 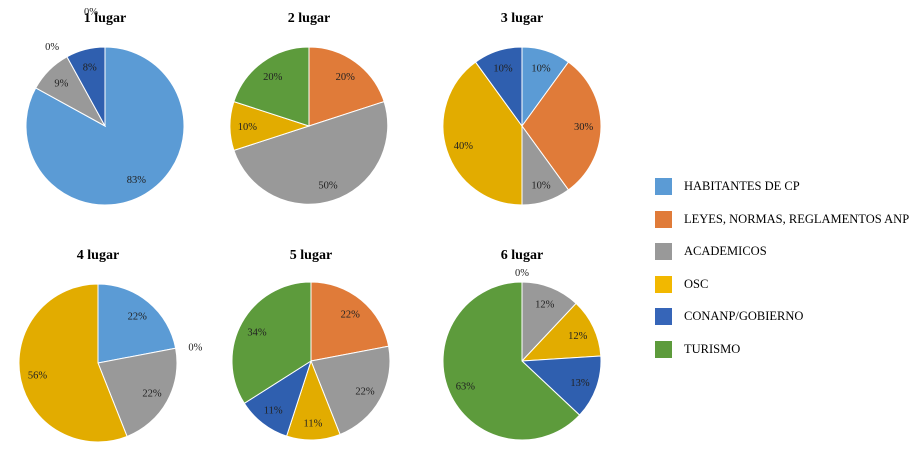 I want to click on pie-chart-4: 4 lugar 22% 0% 22% 56%, so click(x=110, y=345).